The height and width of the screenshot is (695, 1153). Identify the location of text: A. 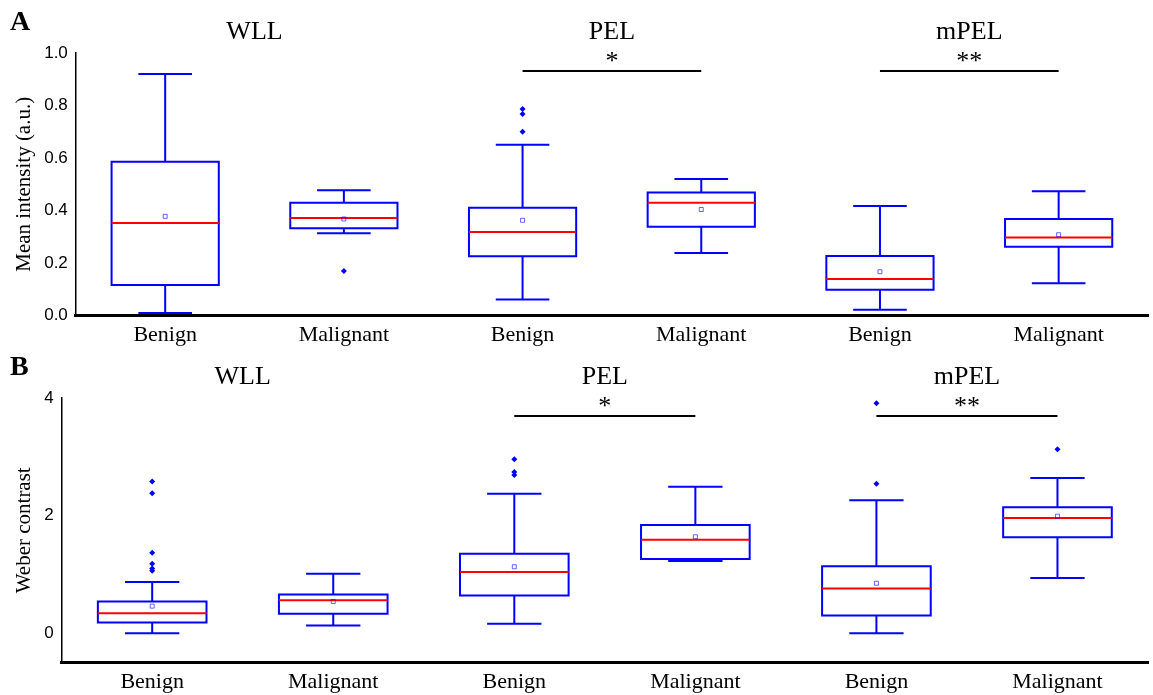
(20, 21).